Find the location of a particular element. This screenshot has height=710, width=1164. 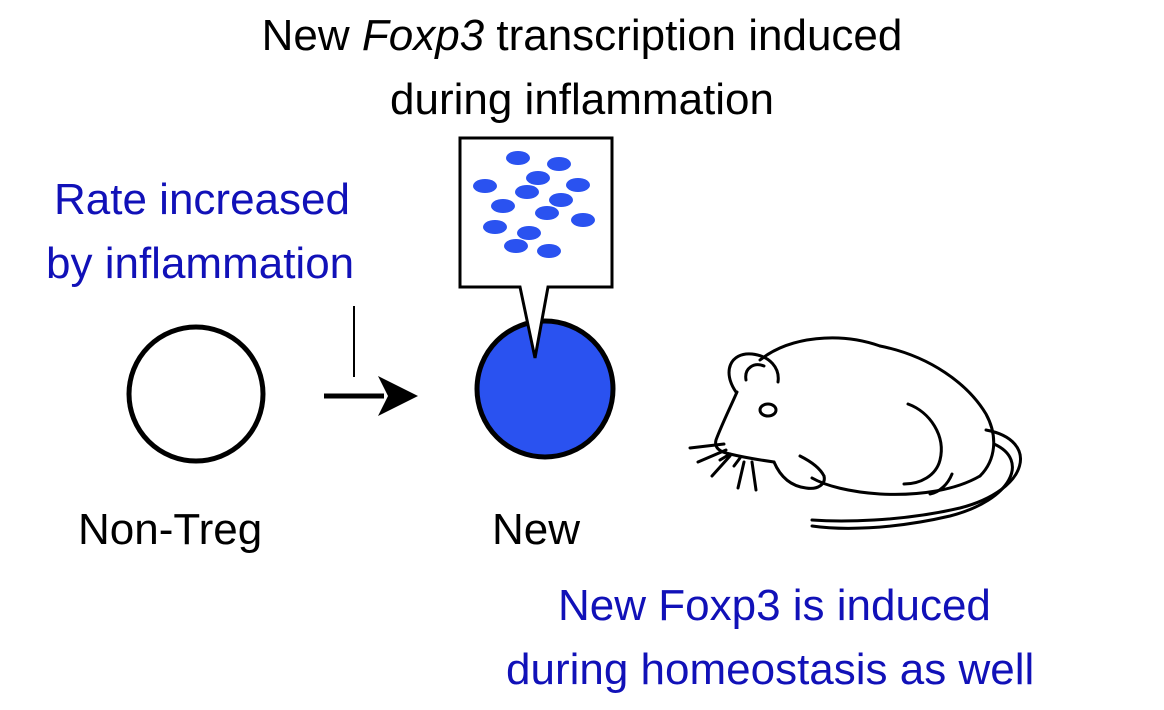

transcript-dots is located at coordinates (534, 204).